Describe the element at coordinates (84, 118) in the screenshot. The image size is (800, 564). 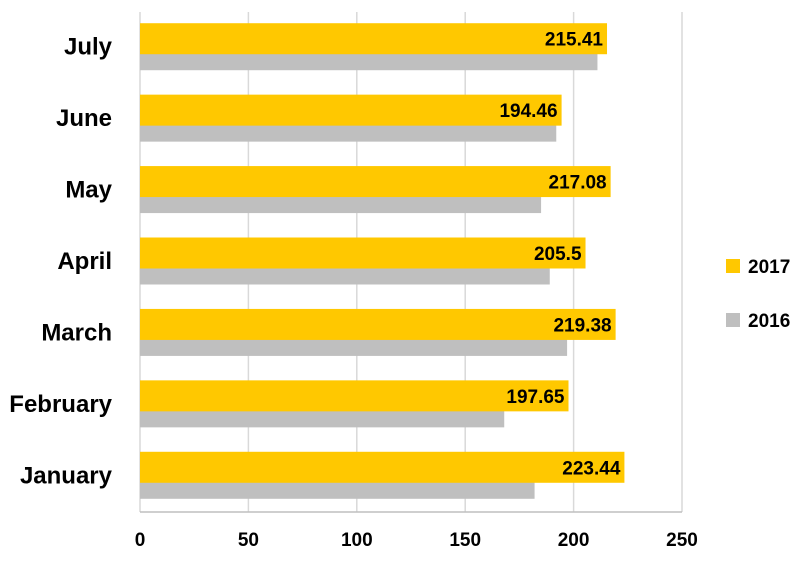
I see `category-label: June` at that location.